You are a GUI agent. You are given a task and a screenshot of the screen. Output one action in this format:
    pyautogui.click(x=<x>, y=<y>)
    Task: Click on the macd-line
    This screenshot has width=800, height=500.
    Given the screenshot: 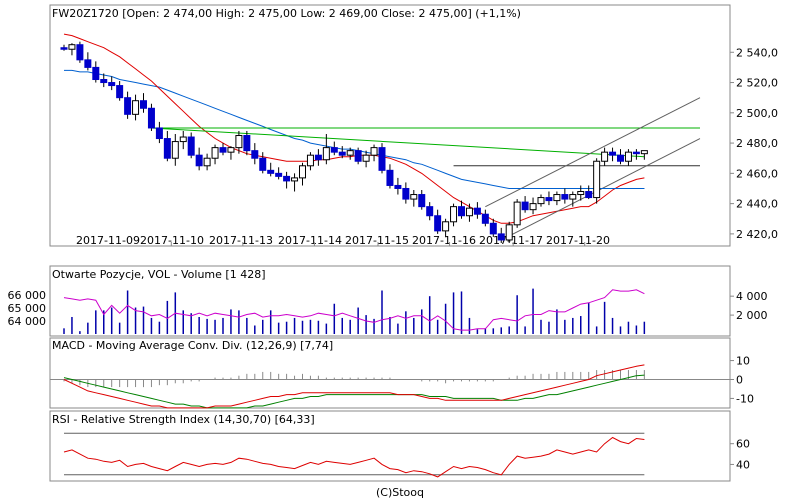 What is the action you would take?
    pyautogui.click(x=354, y=386)
    